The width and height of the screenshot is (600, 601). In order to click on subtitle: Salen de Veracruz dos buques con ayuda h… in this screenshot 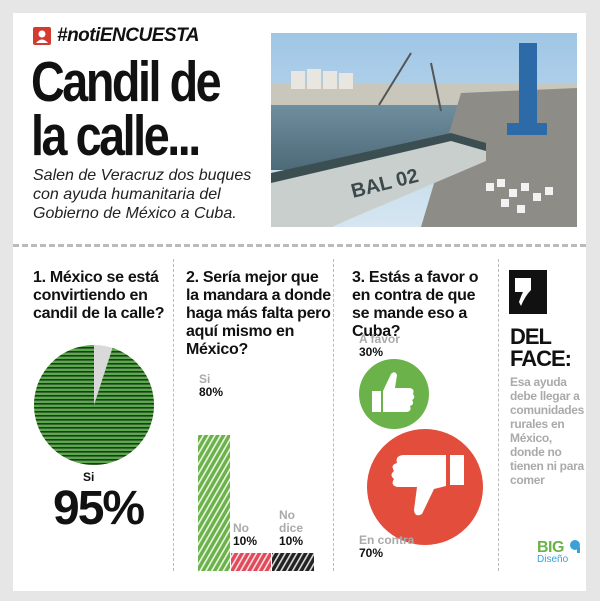, I will do `click(142, 194)`.